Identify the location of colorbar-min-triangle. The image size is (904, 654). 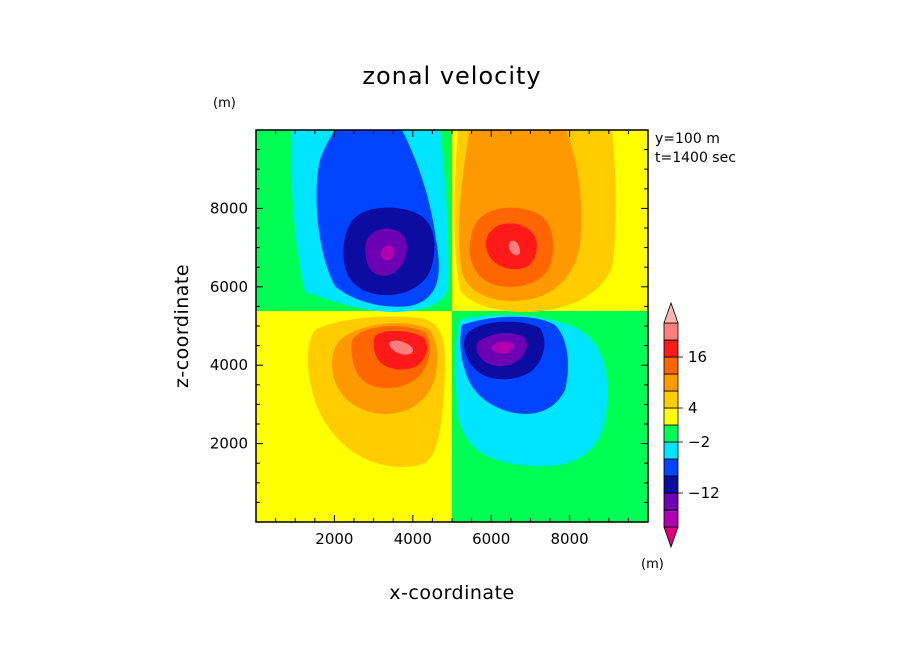
(671, 537).